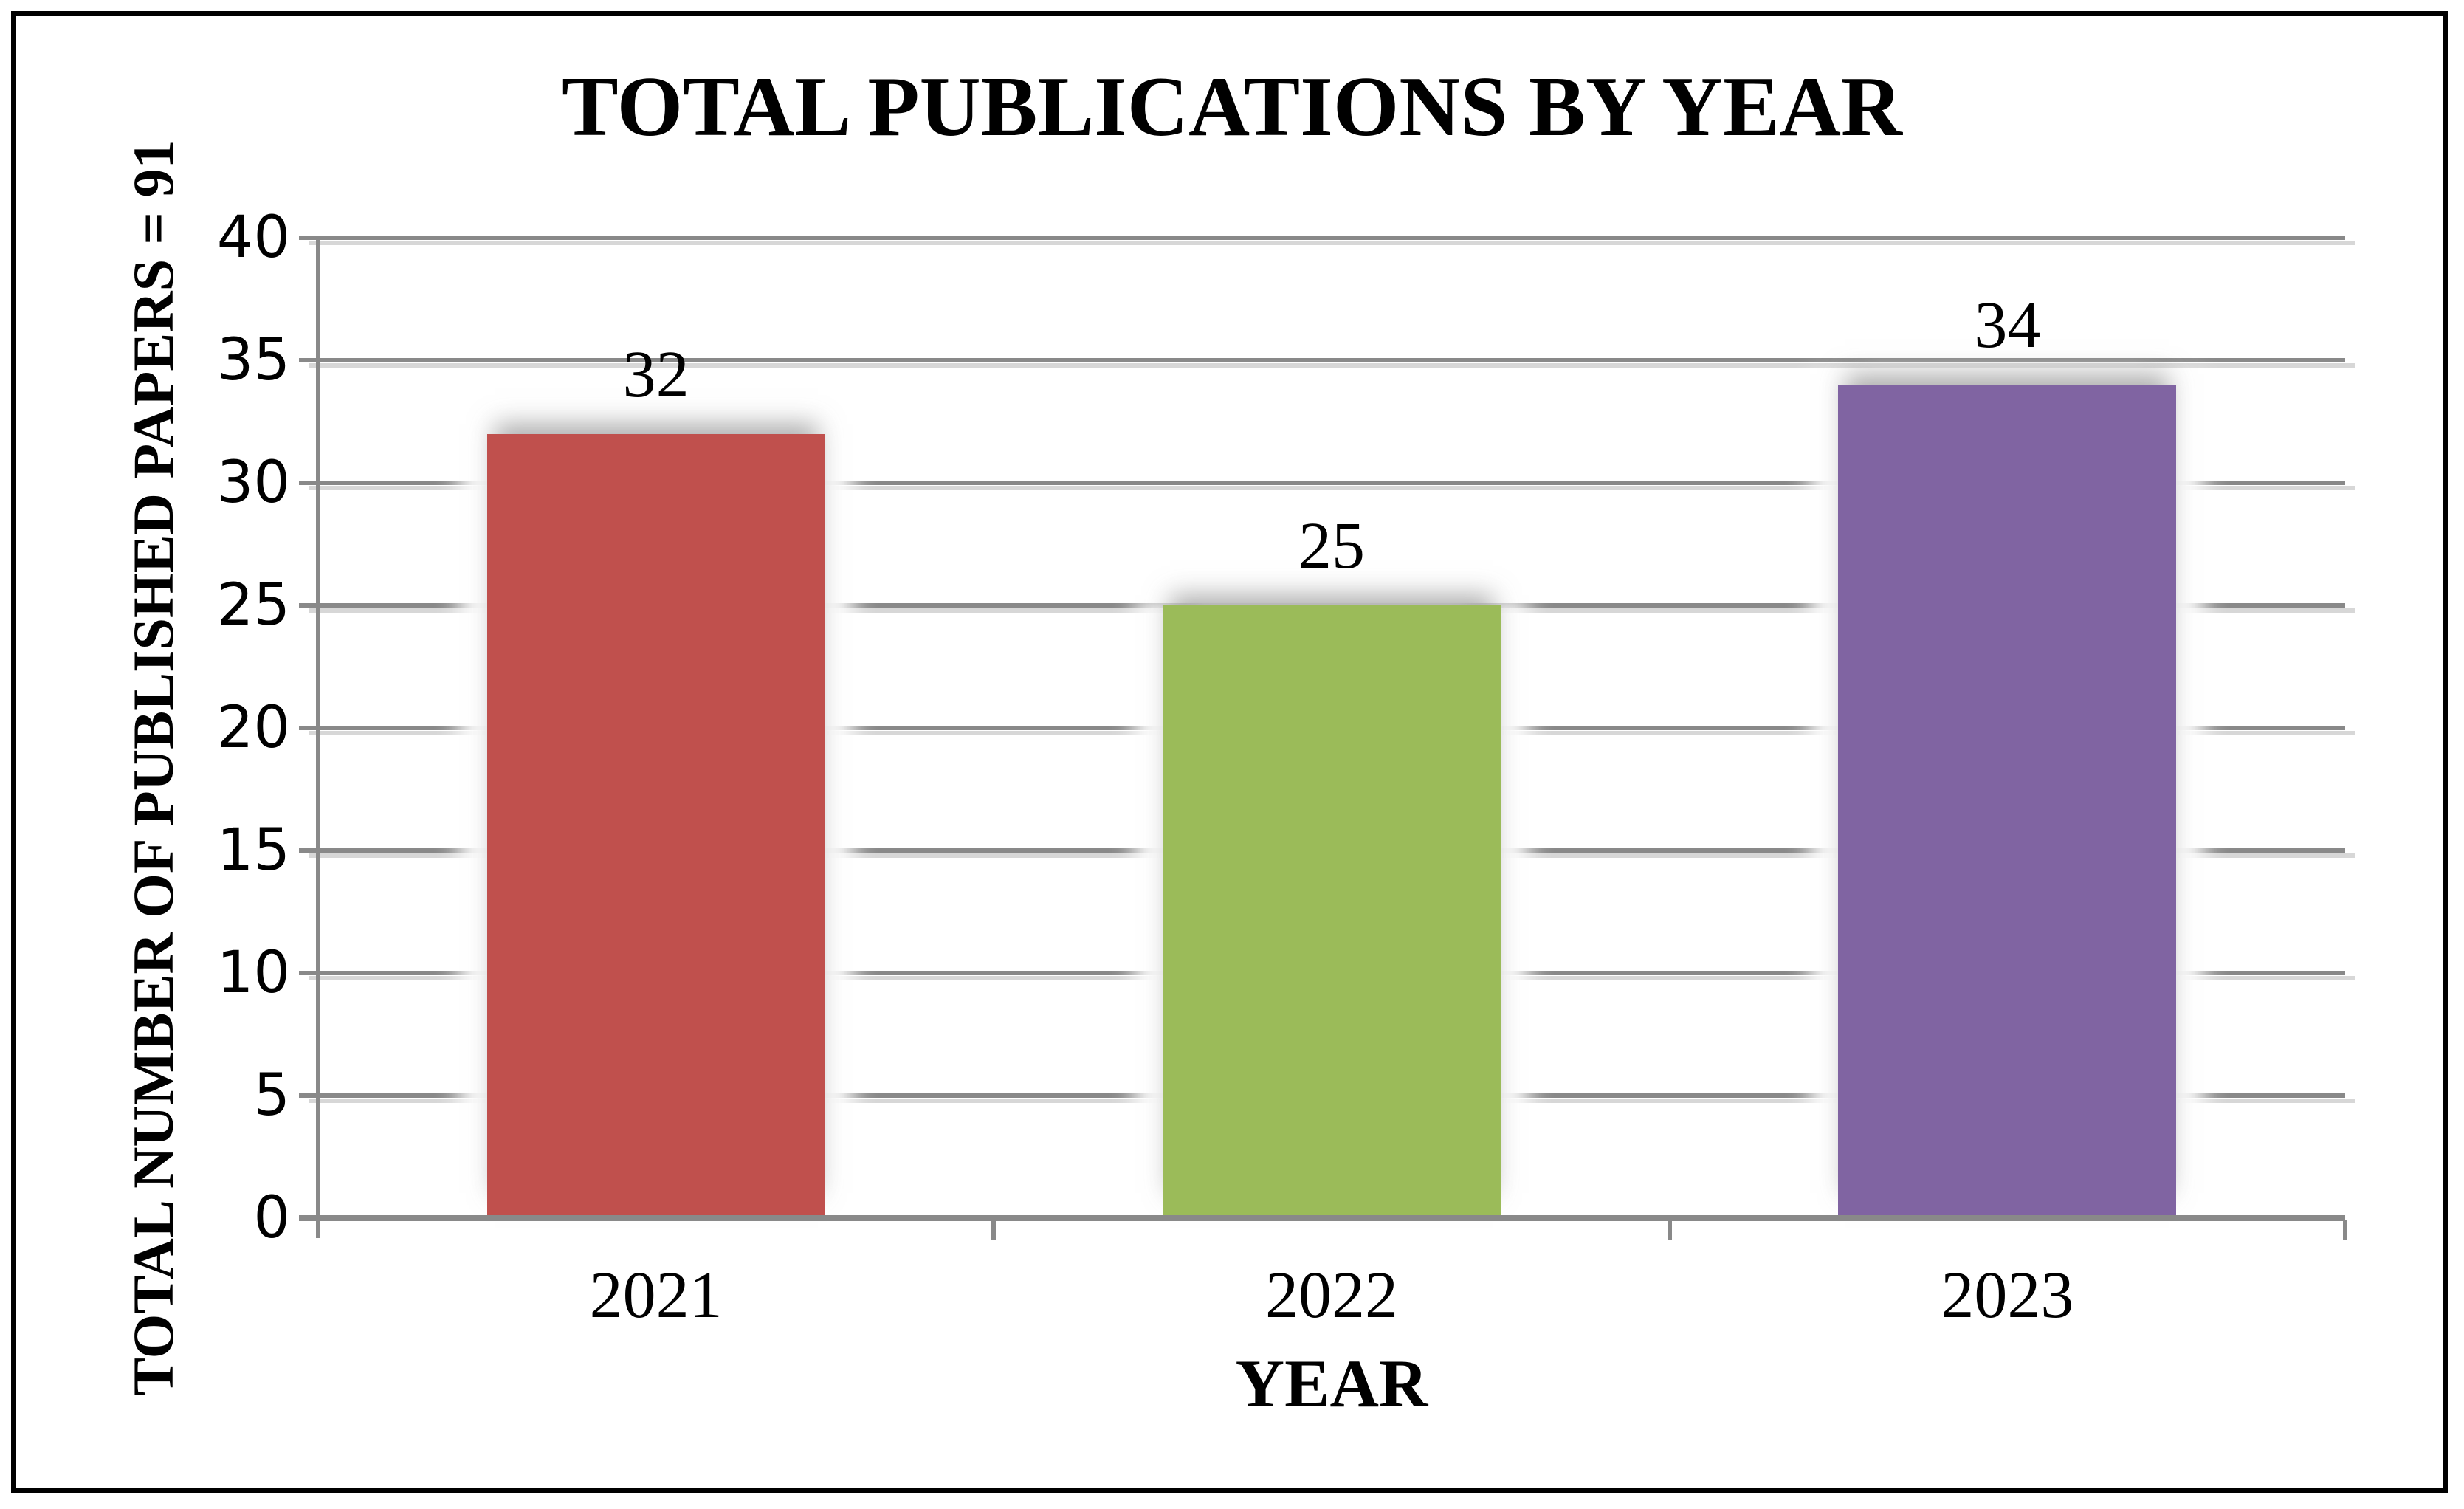  I want to click on x-tick-label-2021: 2021, so click(656, 1295).